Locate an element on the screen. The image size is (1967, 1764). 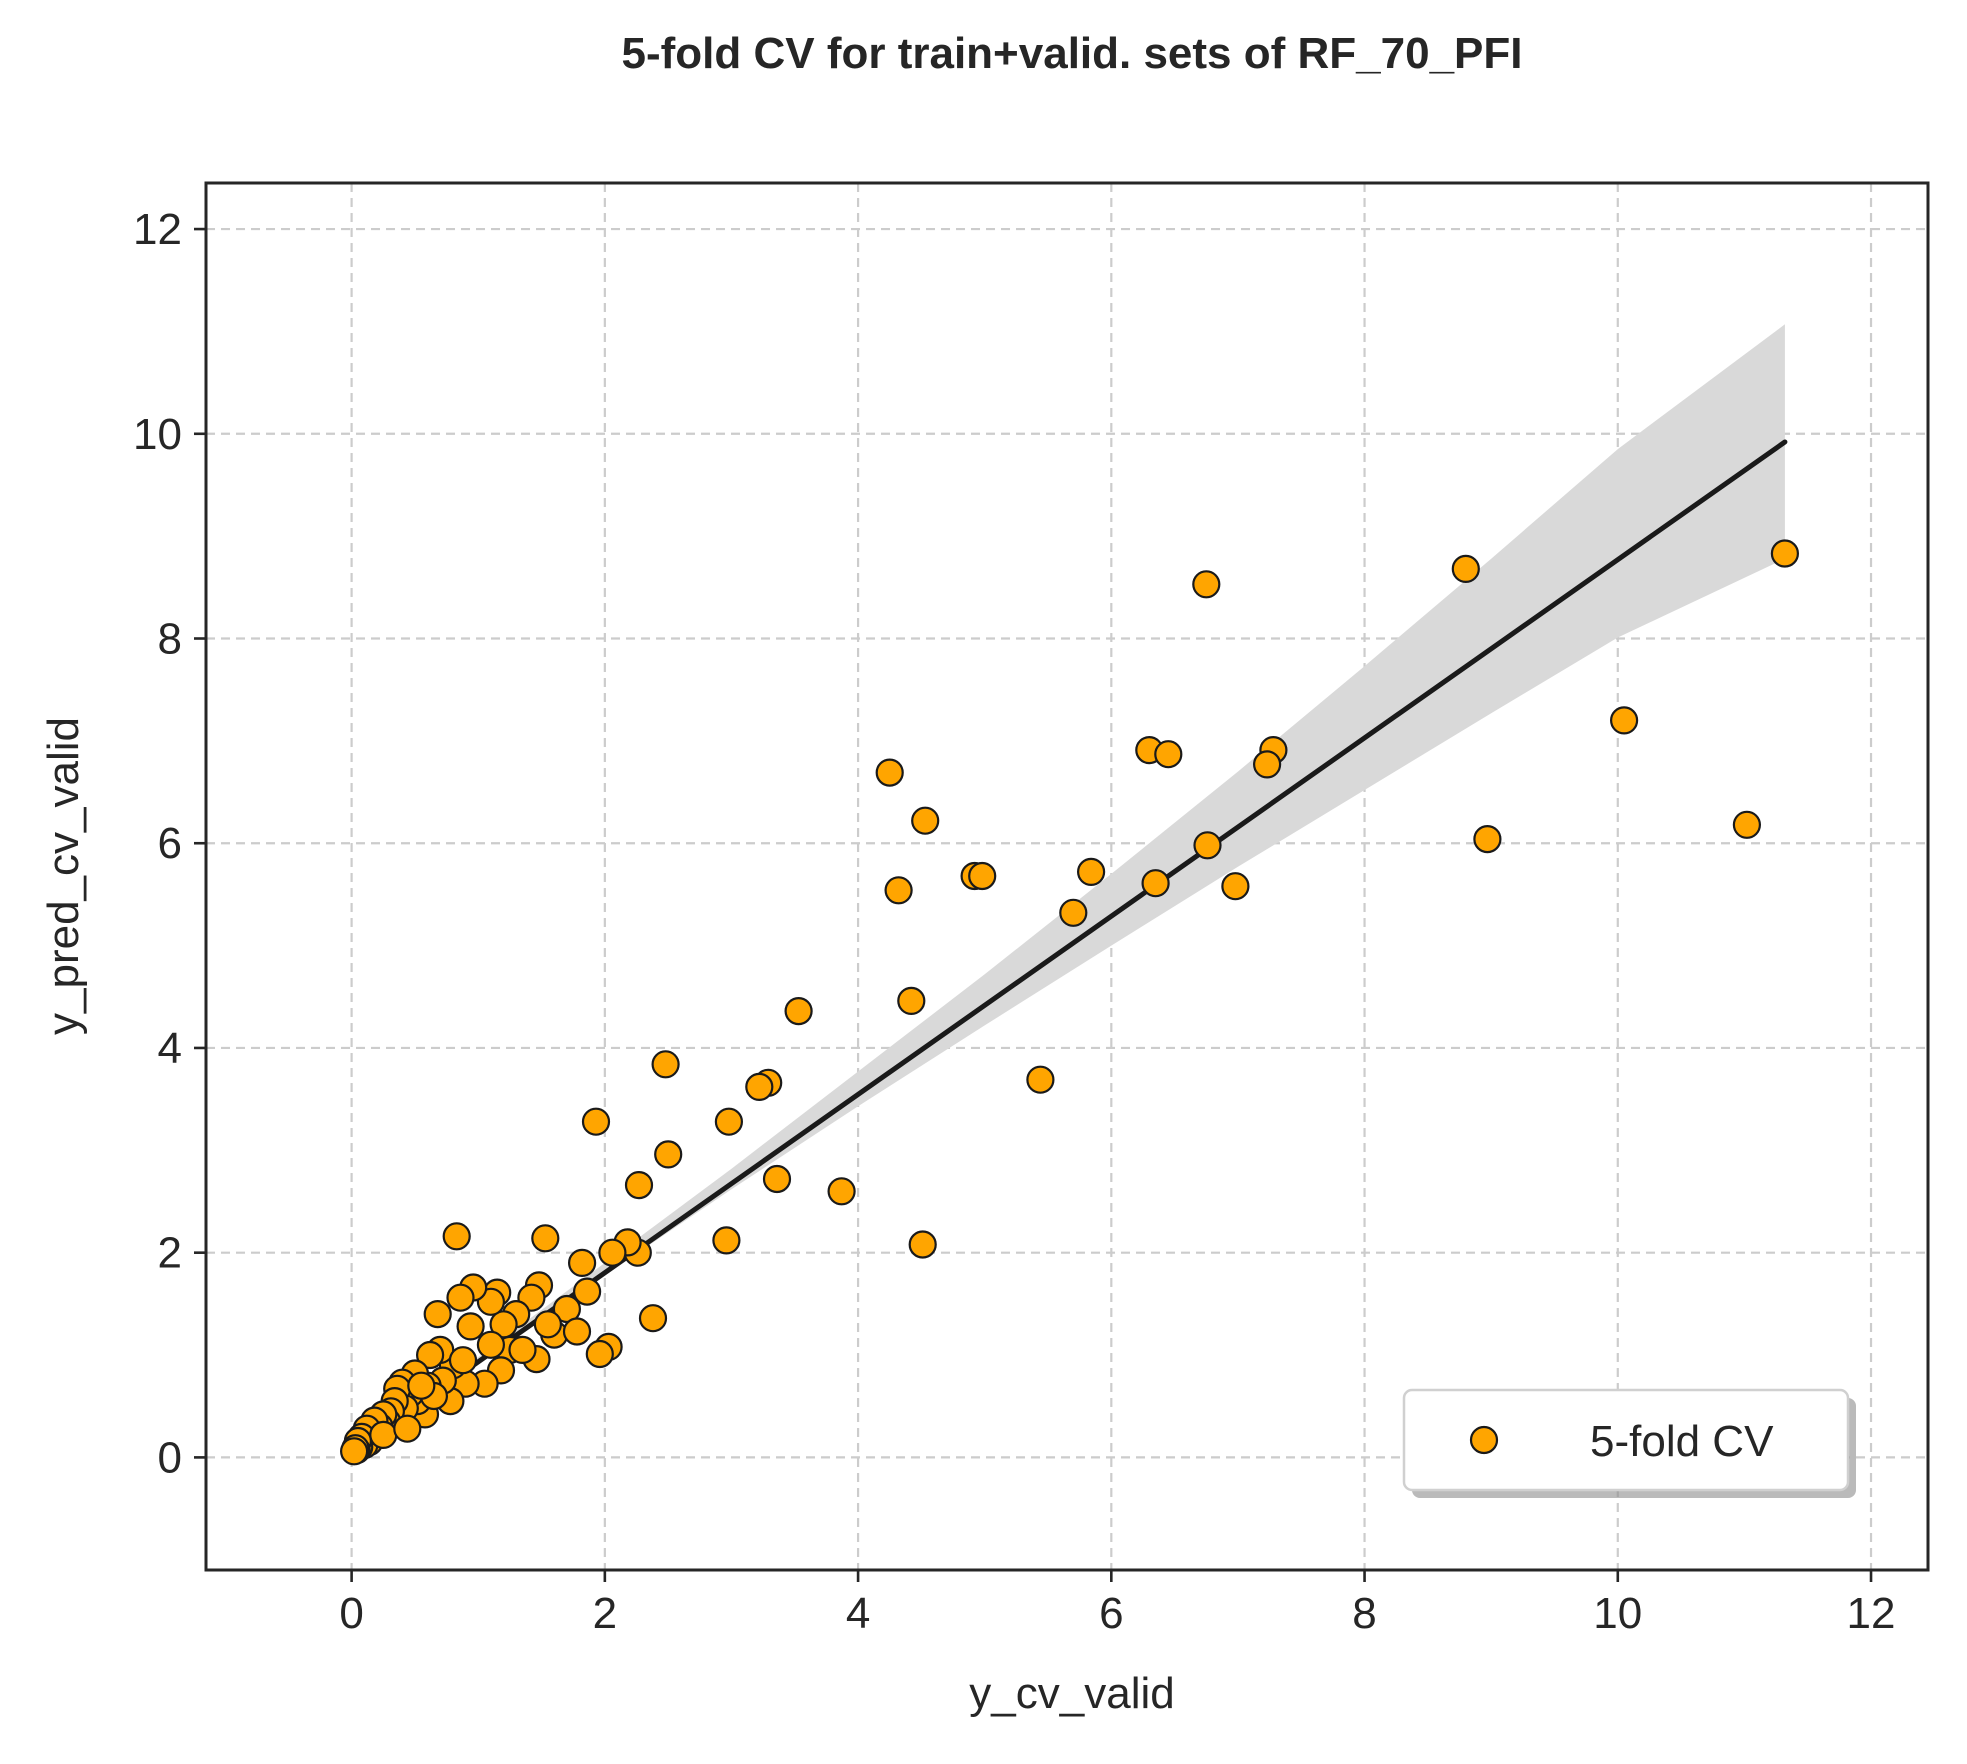
legend-marker is located at coordinates (1484, 1440).